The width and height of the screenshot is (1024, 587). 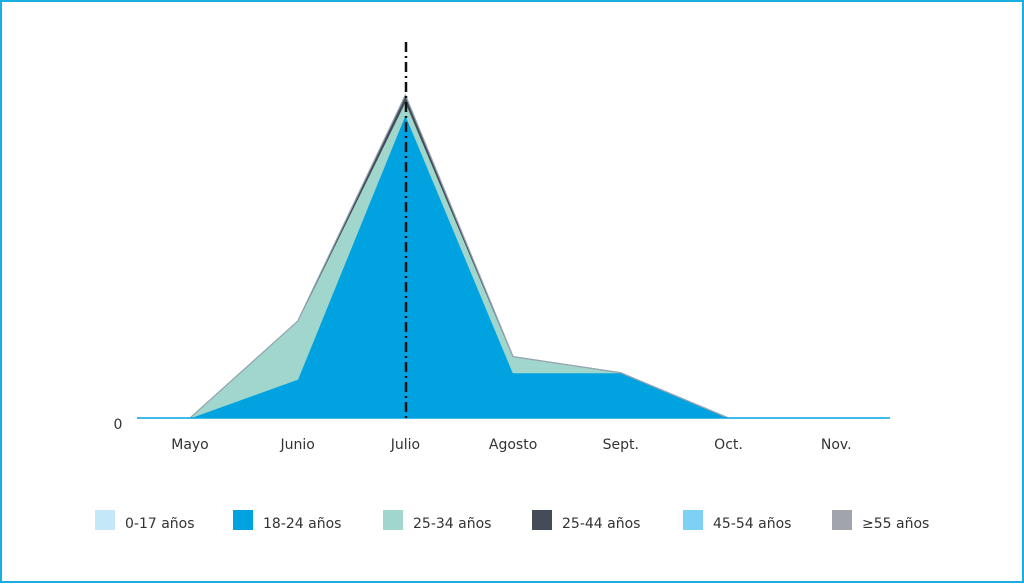 I want to click on legend-label: 18-24 años, so click(x=302, y=524).